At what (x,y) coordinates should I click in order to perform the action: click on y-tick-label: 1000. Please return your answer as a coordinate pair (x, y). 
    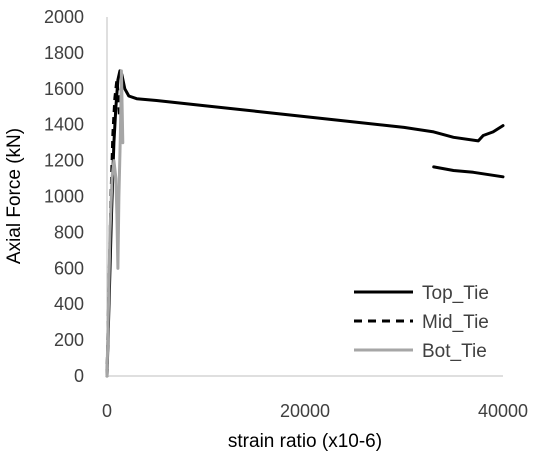
    Looking at the image, I should click on (64, 197).